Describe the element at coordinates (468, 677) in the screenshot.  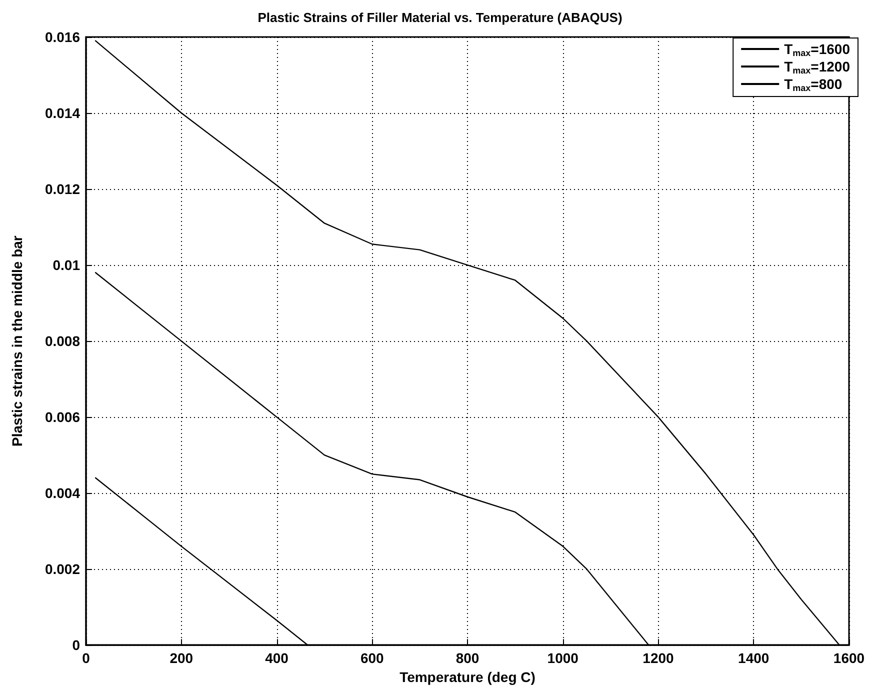
I see `x-axis-title: Temperature (deg C)` at that location.